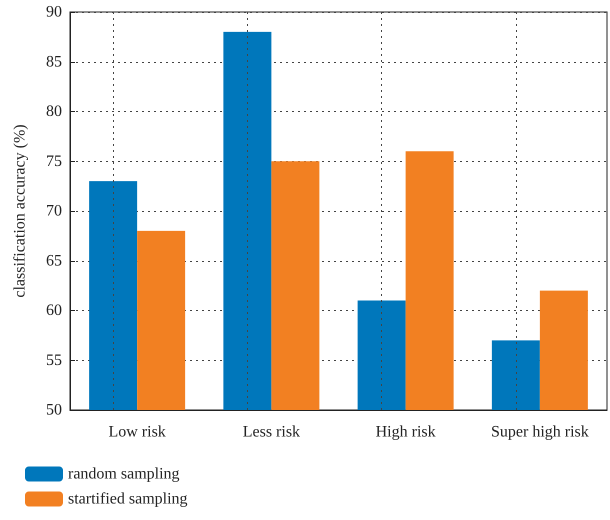  Describe the element at coordinates (54, 161) in the screenshot. I see `y-tick-label: 75` at that location.